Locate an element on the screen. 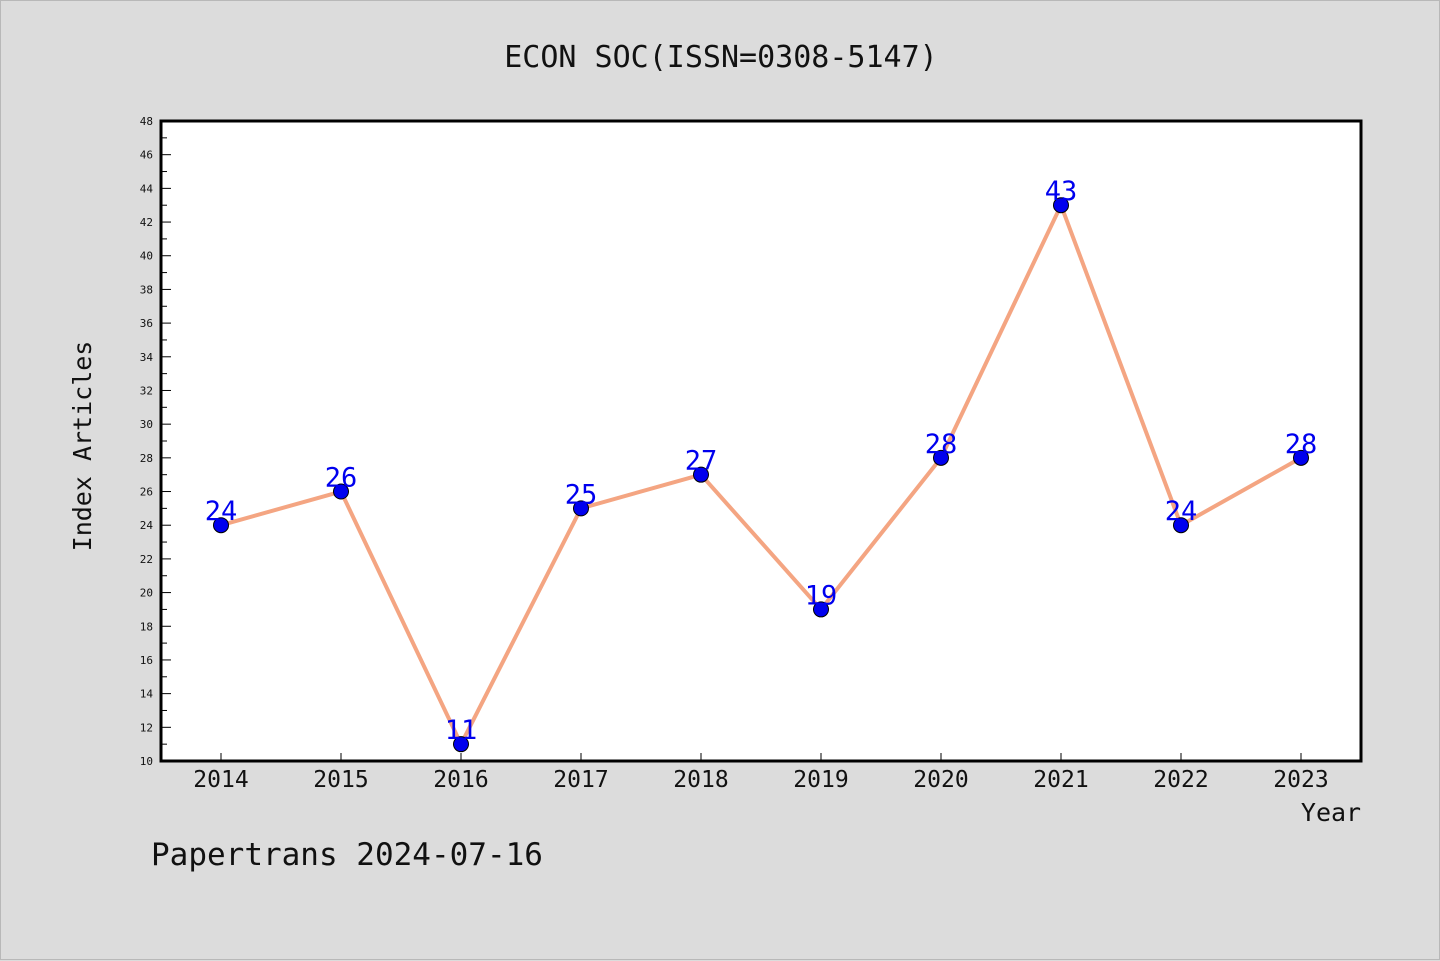 The height and width of the screenshot is (961, 1440). y-tick-label: 18 is located at coordinates (146, 626).